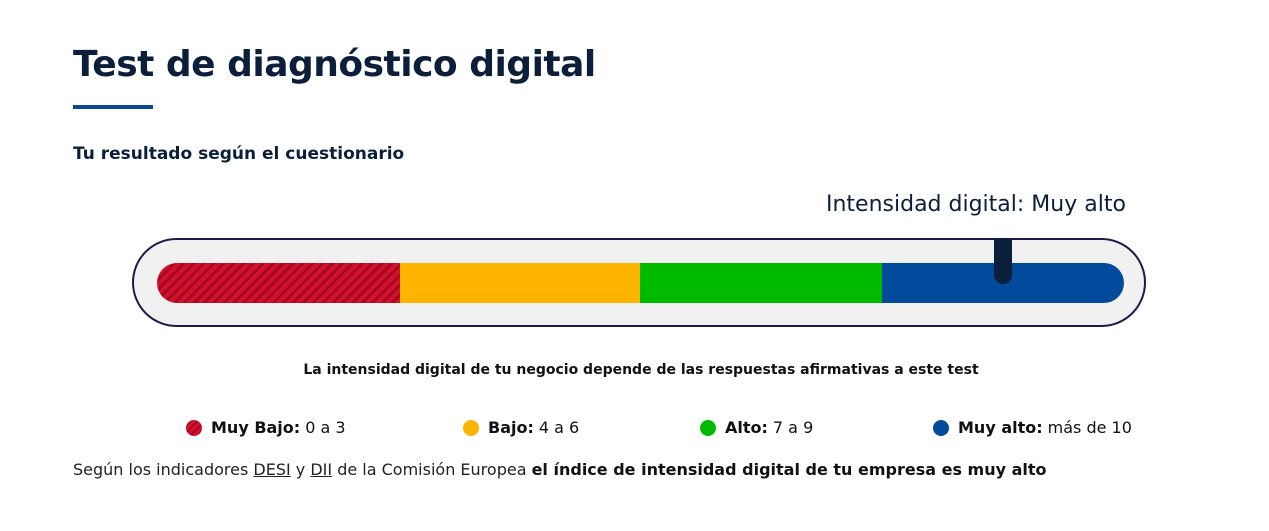  Describe the element at coordinates (976, 204) in the screenshot. I see `intensity-label: Intensidad digital: Muy alto` at that location.